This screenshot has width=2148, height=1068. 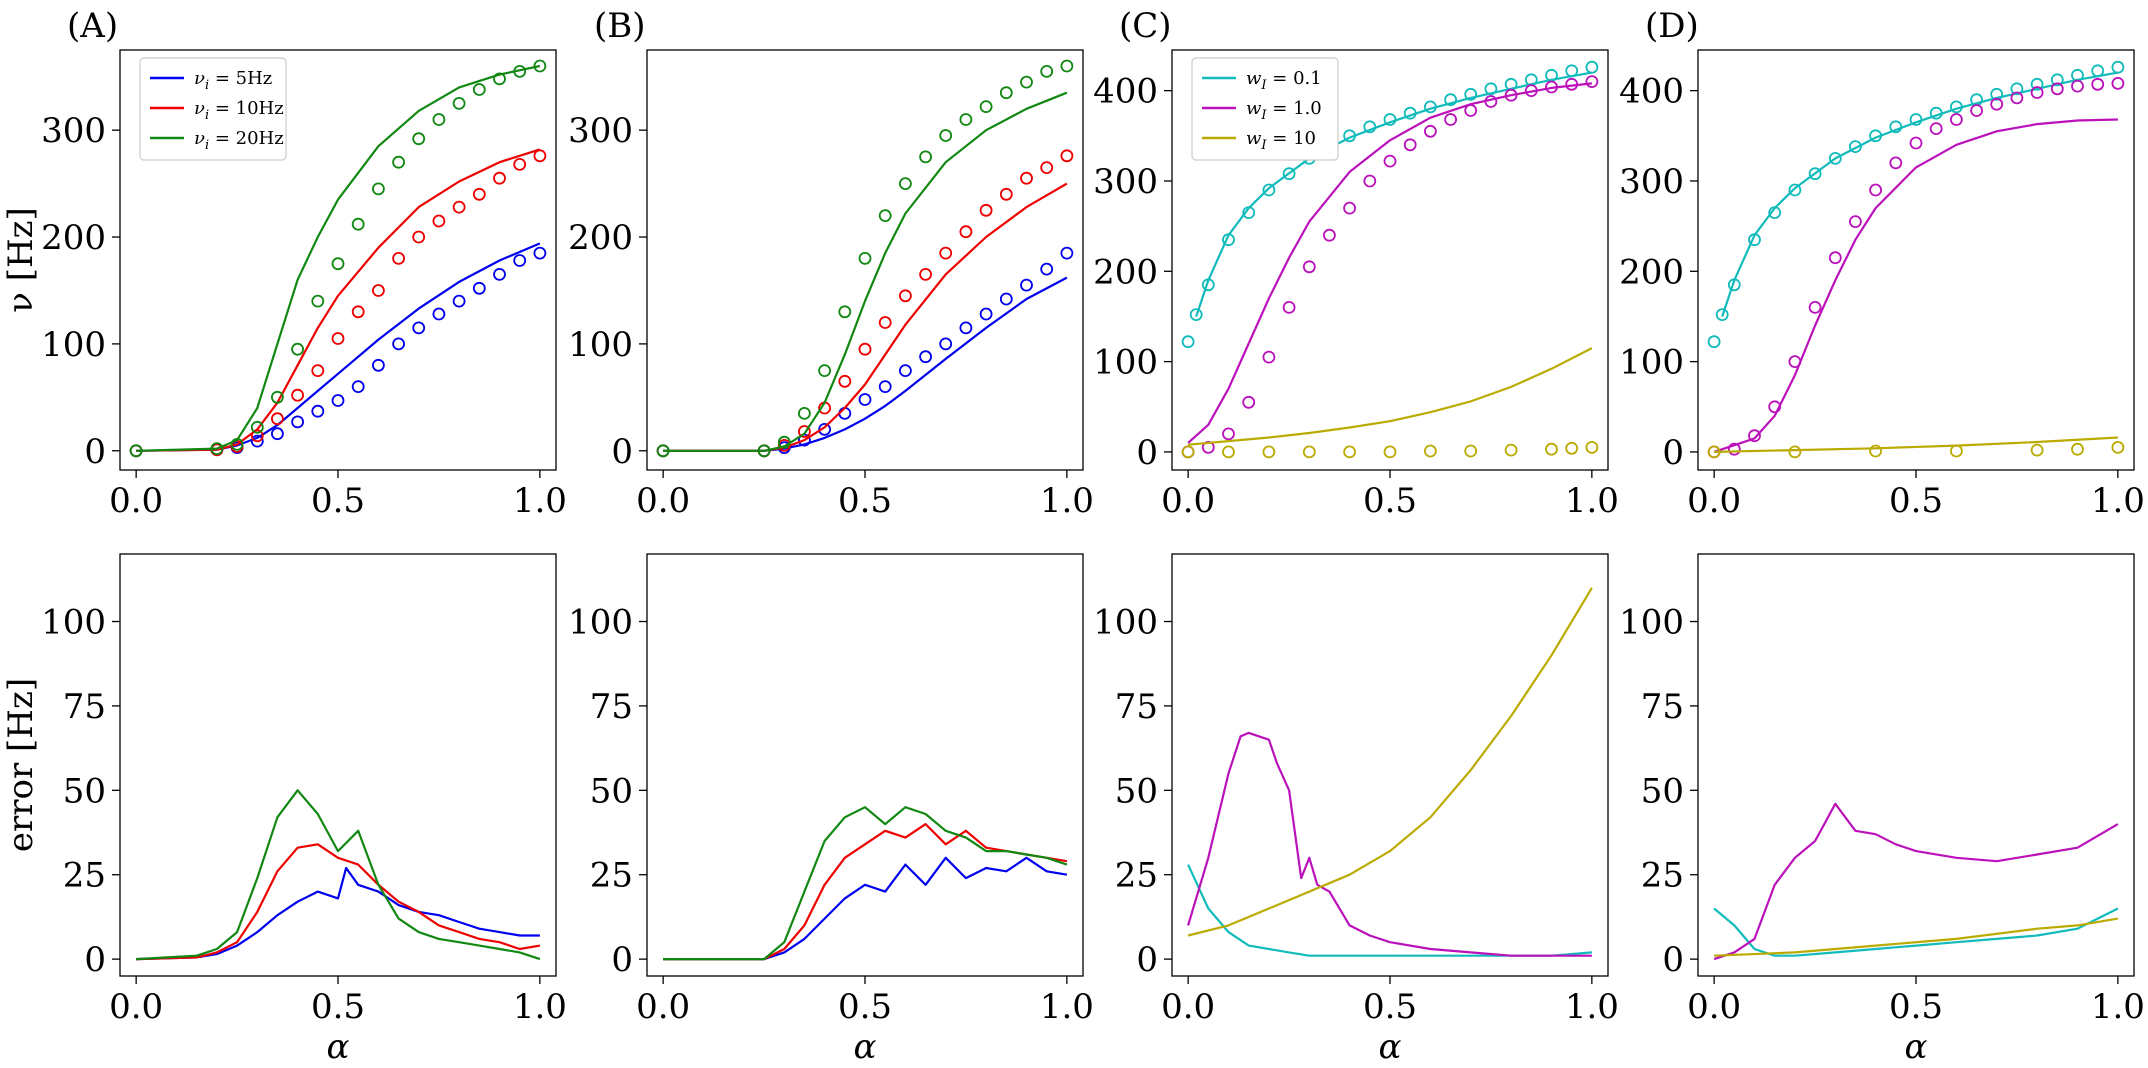 I want to click on panel-B: 0.0 0.5 1.0 0 100 200 300 (B), so click(x=831, y=263).